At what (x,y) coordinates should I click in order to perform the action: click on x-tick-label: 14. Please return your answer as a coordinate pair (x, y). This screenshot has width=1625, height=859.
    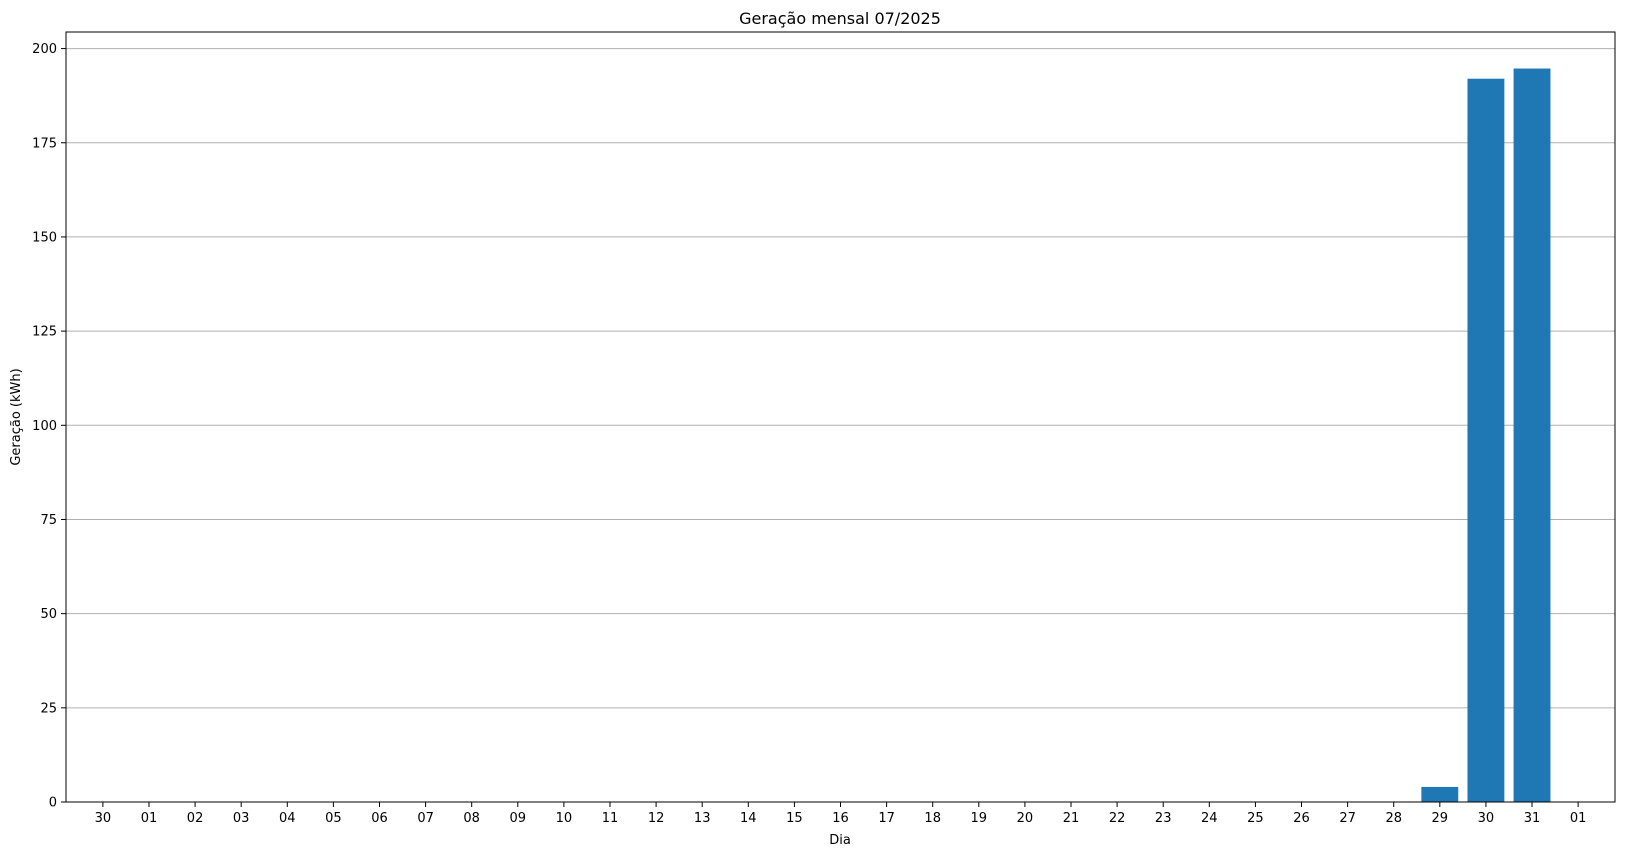
    Looking at the image, I should click on (748, 818).